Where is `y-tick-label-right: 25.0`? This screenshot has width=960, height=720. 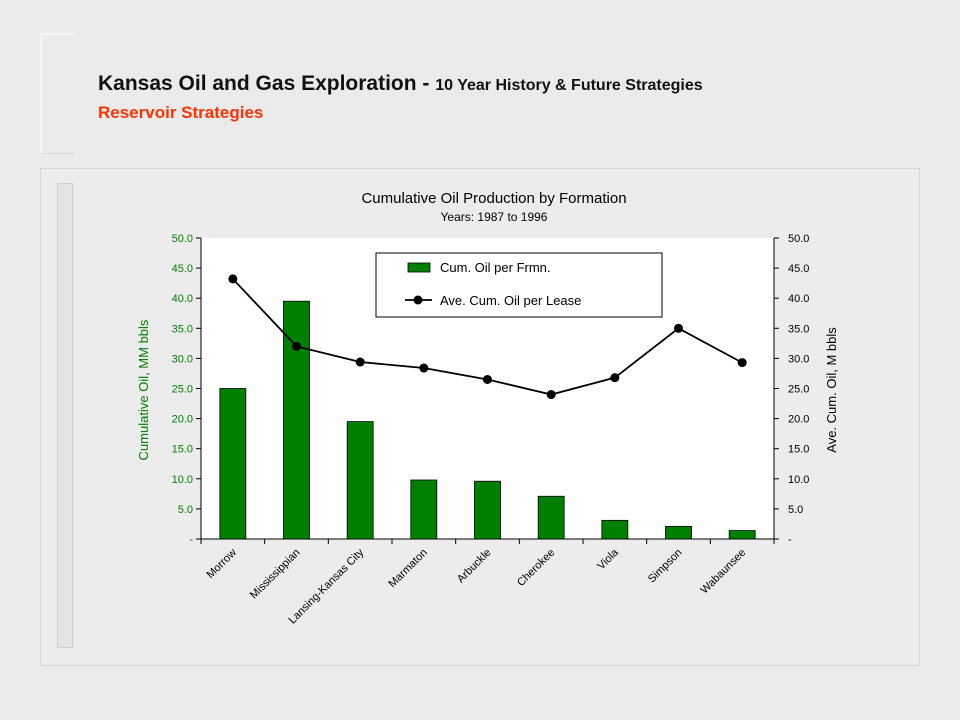 y-tick-label-right: 25.0 is located at coordinates (798, 390).